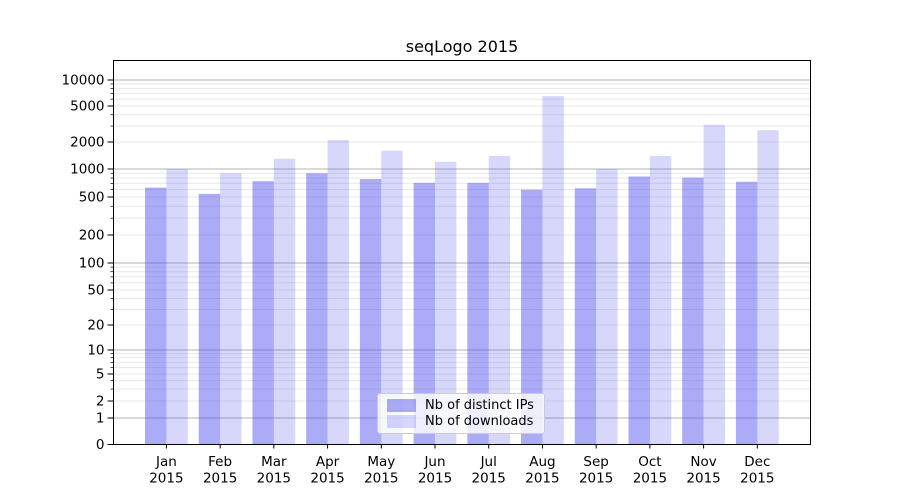  What do you see at coordinates (274, 462) in the screenshot?
I see `x-axis-tick-label-month: Mar` at bounding box center [274, 462].